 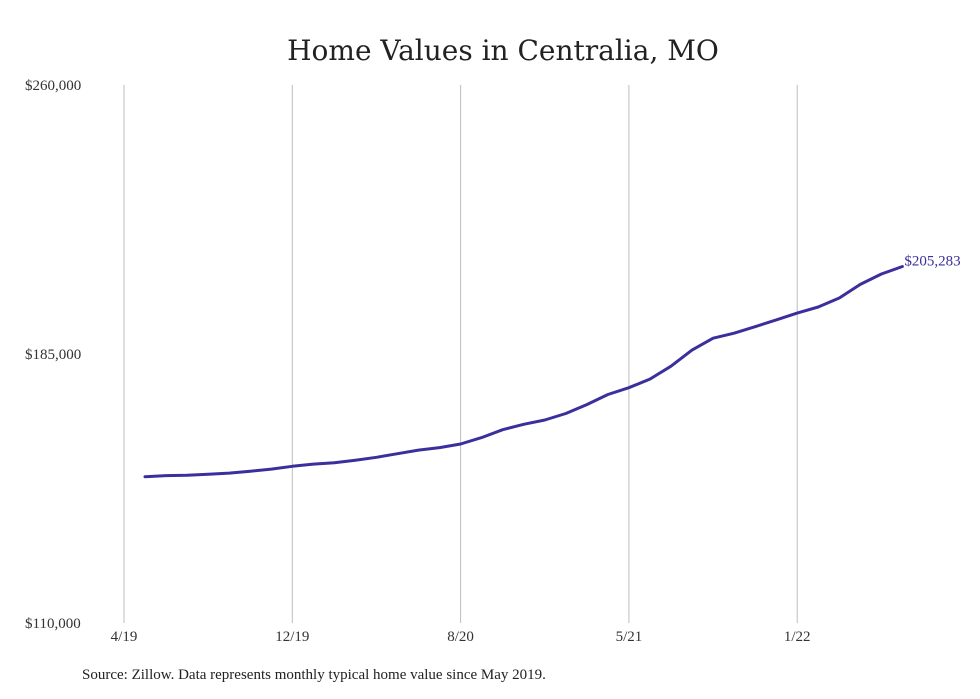 What do you see at coordinates (629, 637) in the screenshot?
I see `x-tick-label: 5/21` at bounding box center [629, 637].